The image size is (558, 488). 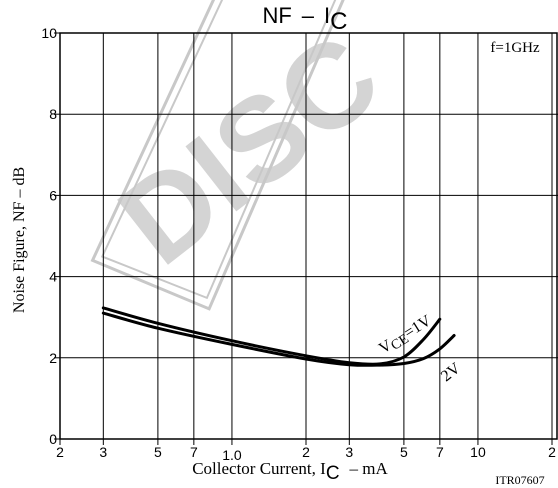 What do you see at coordinates (478, 452) in the screenshot?
I see `x-tick-label: 10` at bounding box center [478, 452].